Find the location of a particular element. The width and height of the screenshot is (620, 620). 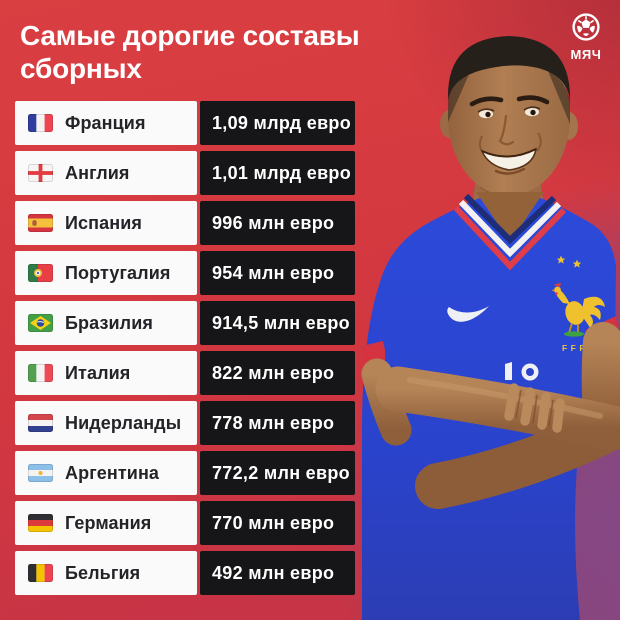

player-arms is located at coordinates (490, 412).